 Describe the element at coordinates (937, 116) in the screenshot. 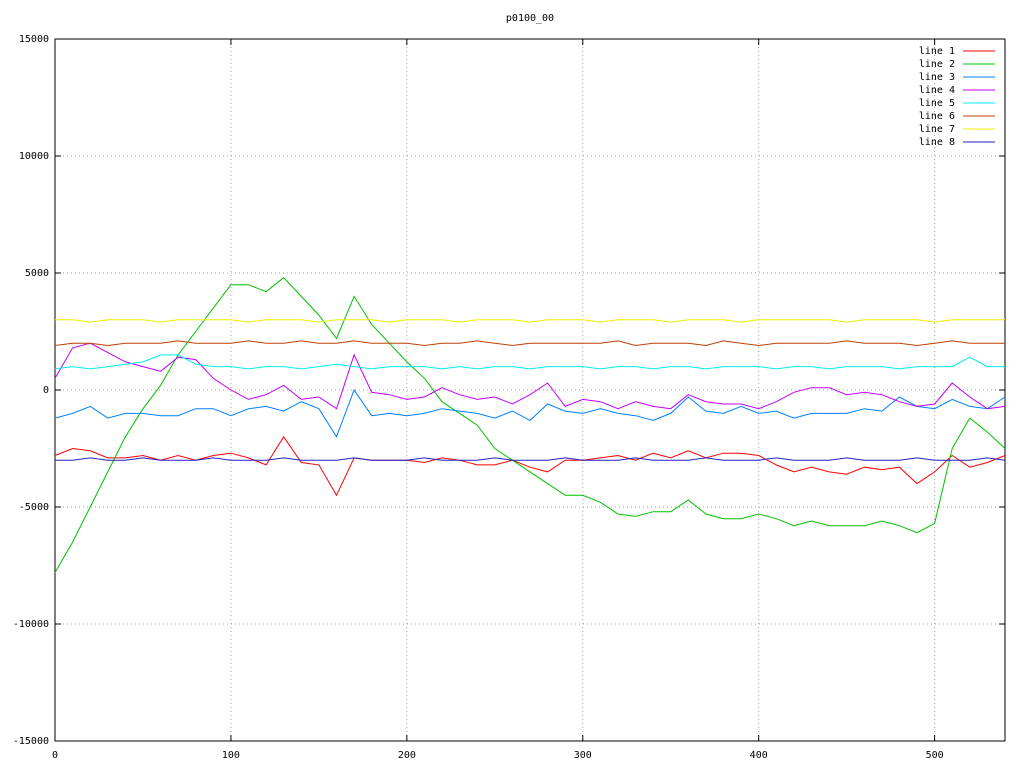

I see `legend-label: line 6` at that location.